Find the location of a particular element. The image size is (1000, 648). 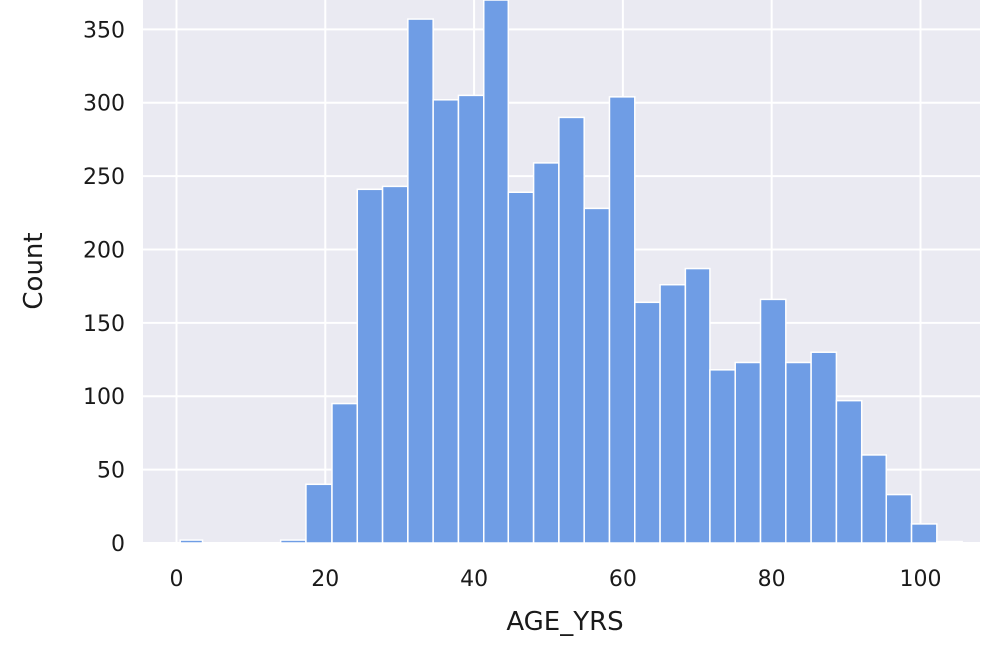

x-tick-label: 40 is located at coordinates (474, 579).